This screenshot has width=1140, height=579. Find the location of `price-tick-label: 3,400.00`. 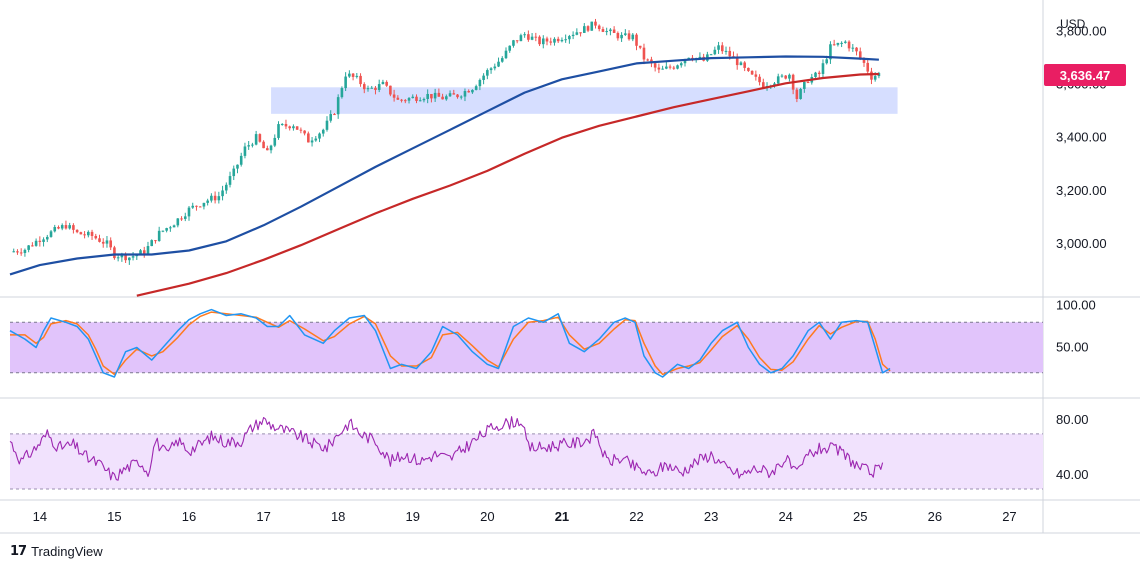

price-tick-label: 3,400.00 is located at coordinates (1081, 137).